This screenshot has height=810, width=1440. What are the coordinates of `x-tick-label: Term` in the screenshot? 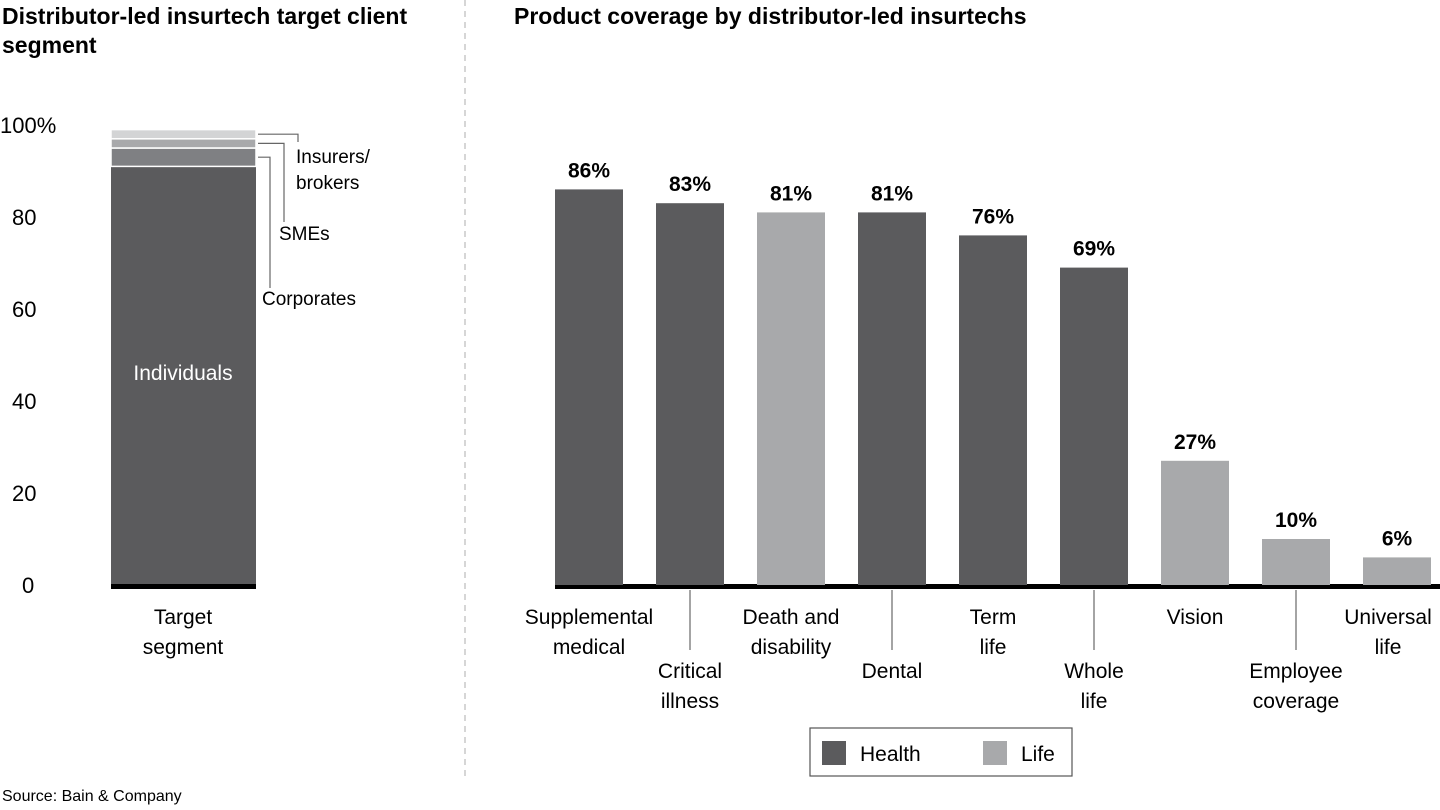 It's located at (993, 617).